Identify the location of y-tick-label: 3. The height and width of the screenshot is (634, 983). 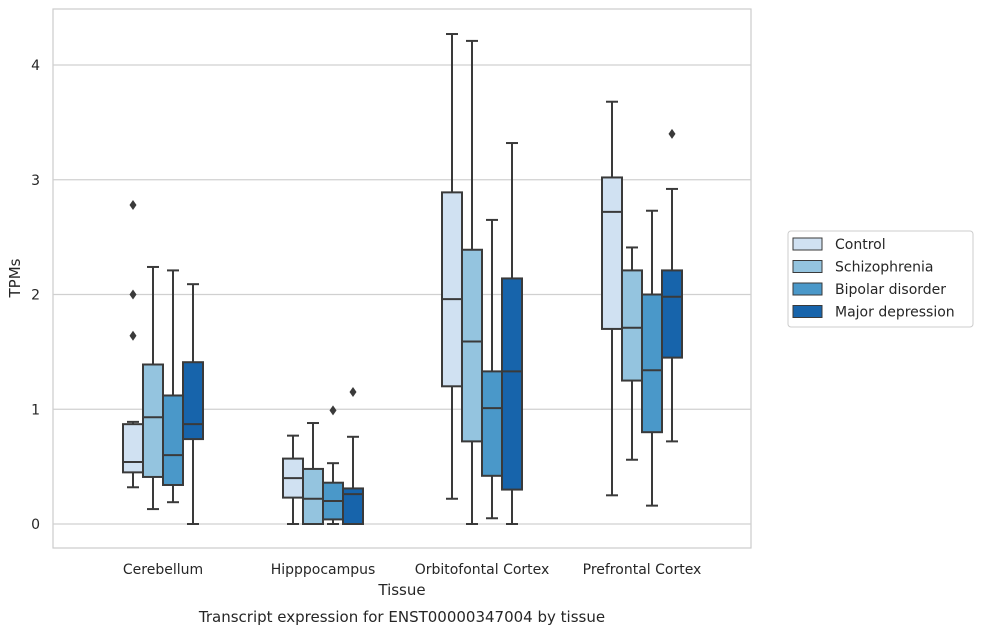
(35, 181).